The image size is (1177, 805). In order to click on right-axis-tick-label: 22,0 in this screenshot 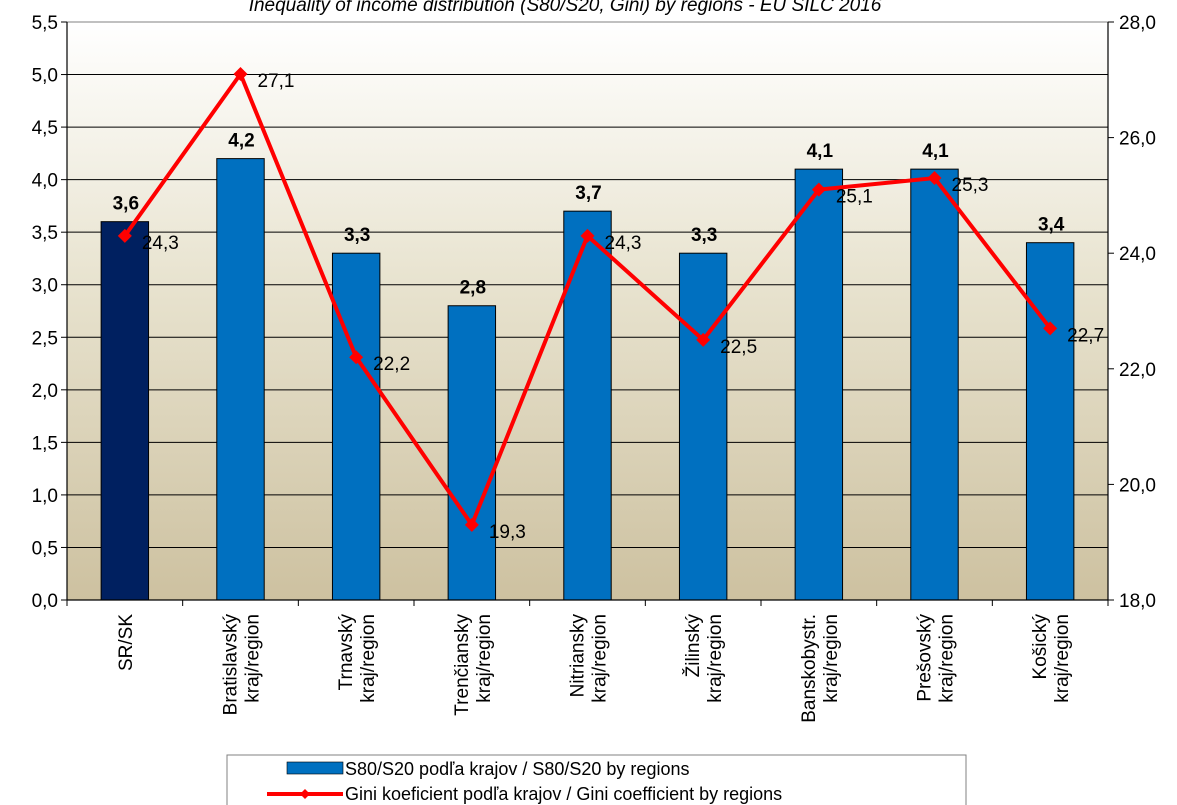, I will do `click(1137, 370)`.